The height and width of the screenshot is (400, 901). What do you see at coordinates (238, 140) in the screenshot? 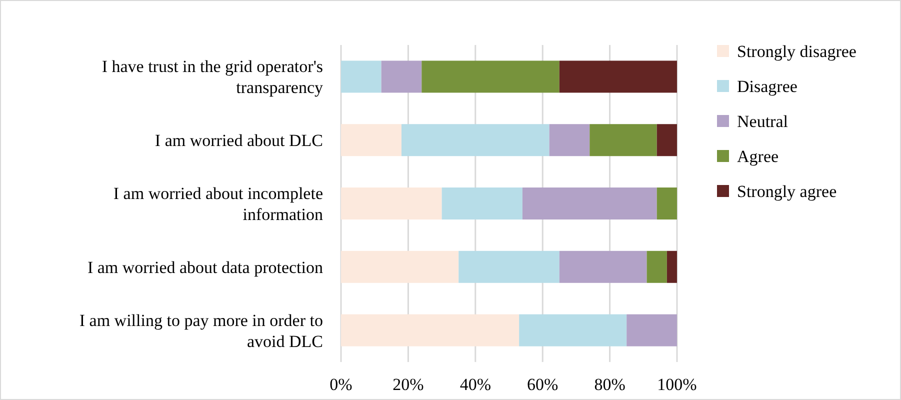
I see `y-tick-label: I am worried about DLC` at bounding box center [238, 140].